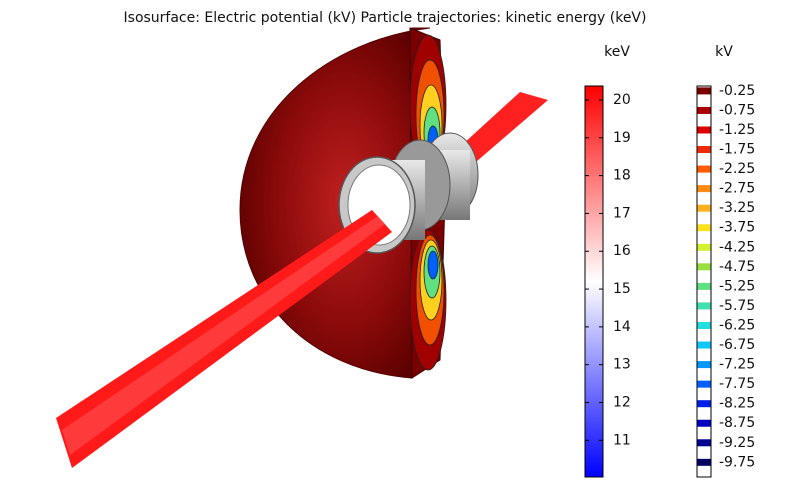 This screenshot has height=490, width=800. Describe the element at coordinates (737, 208) in the screenshot. I see `level-label: -3.25` at that location.